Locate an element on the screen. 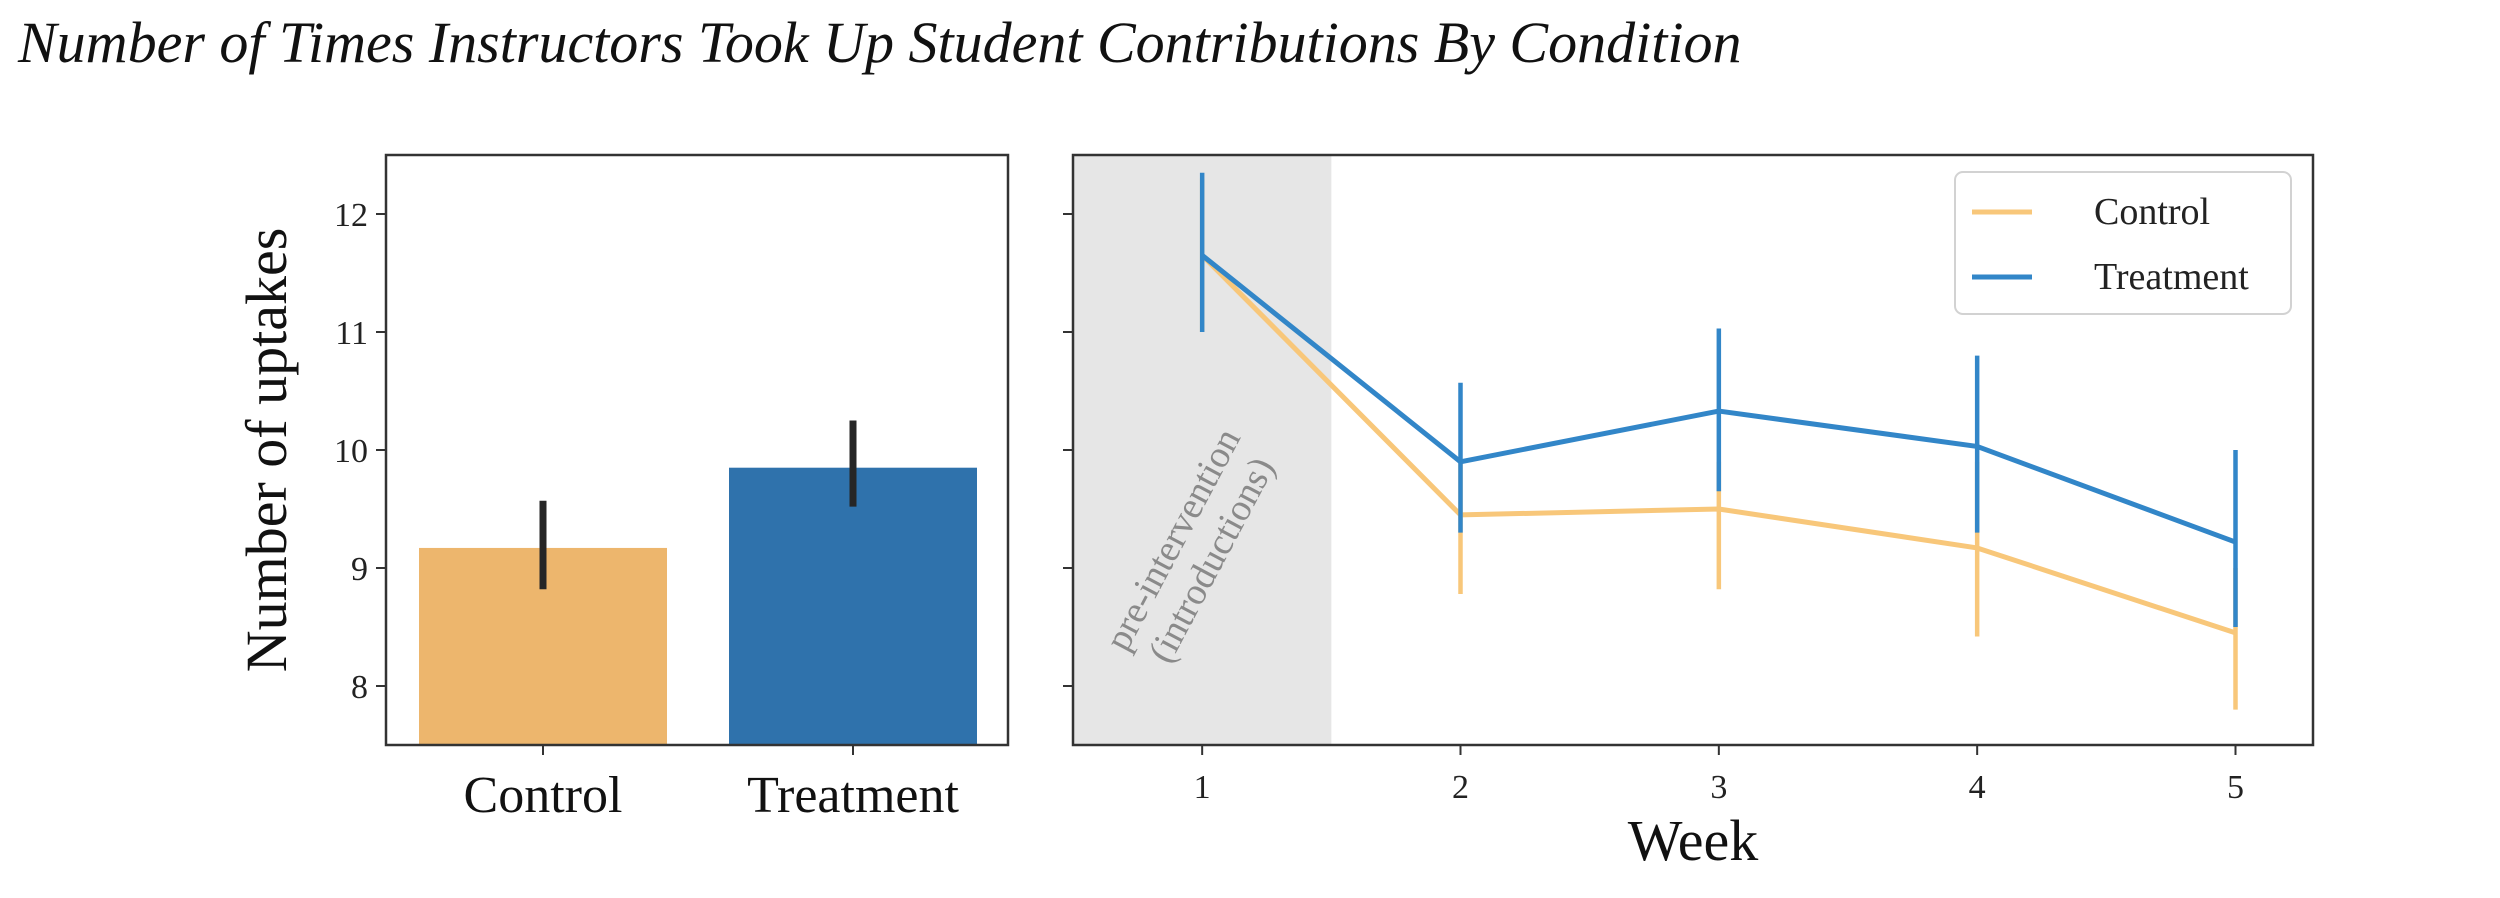  y-tick-label: 9 is located at coordinates (359, 569).